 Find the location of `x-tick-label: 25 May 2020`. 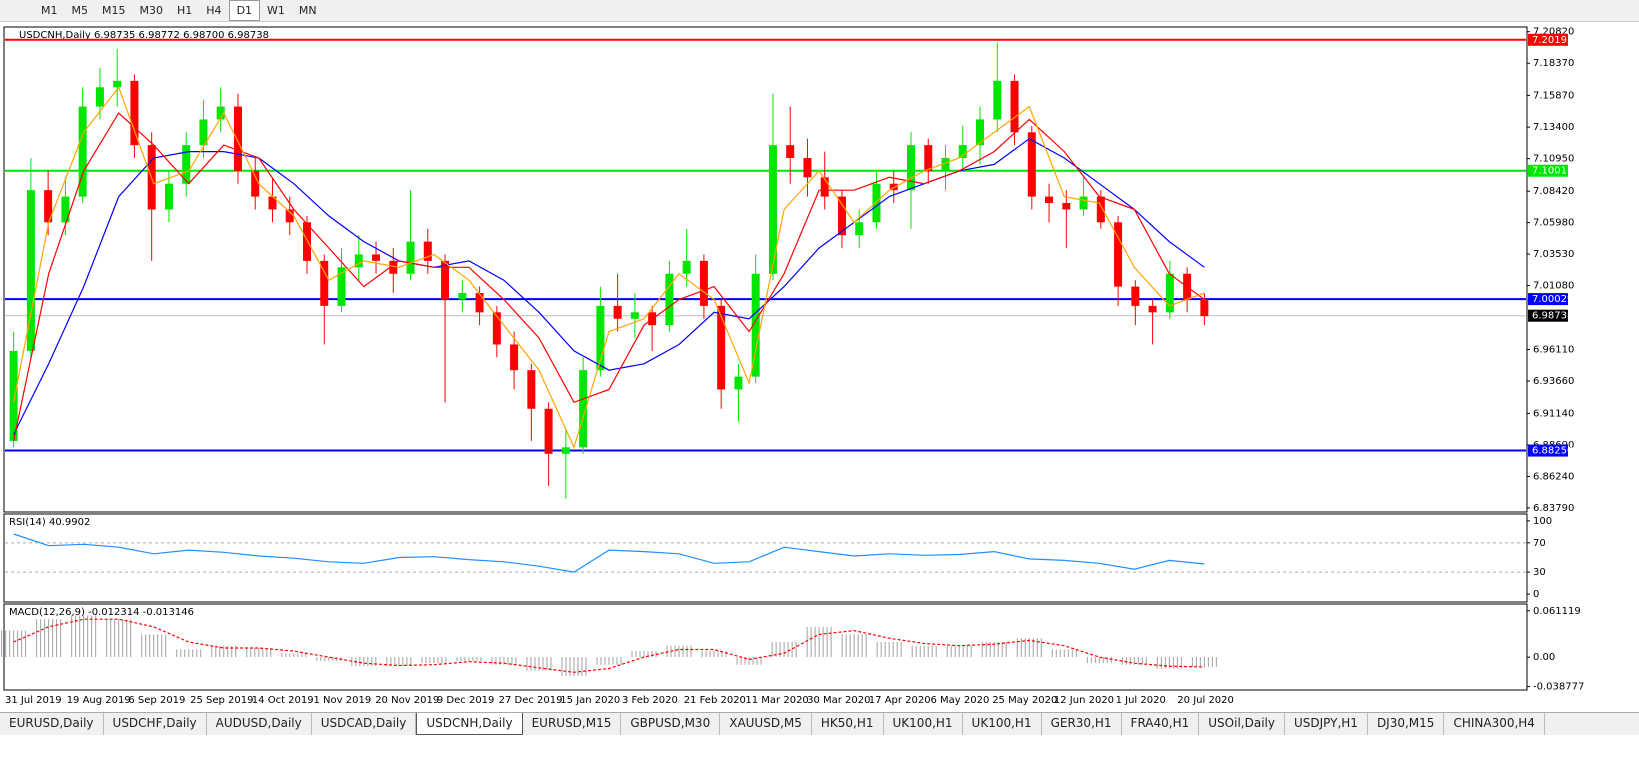

x-tick-label: 25 May 2020 is located at coordinates (1024, 700).